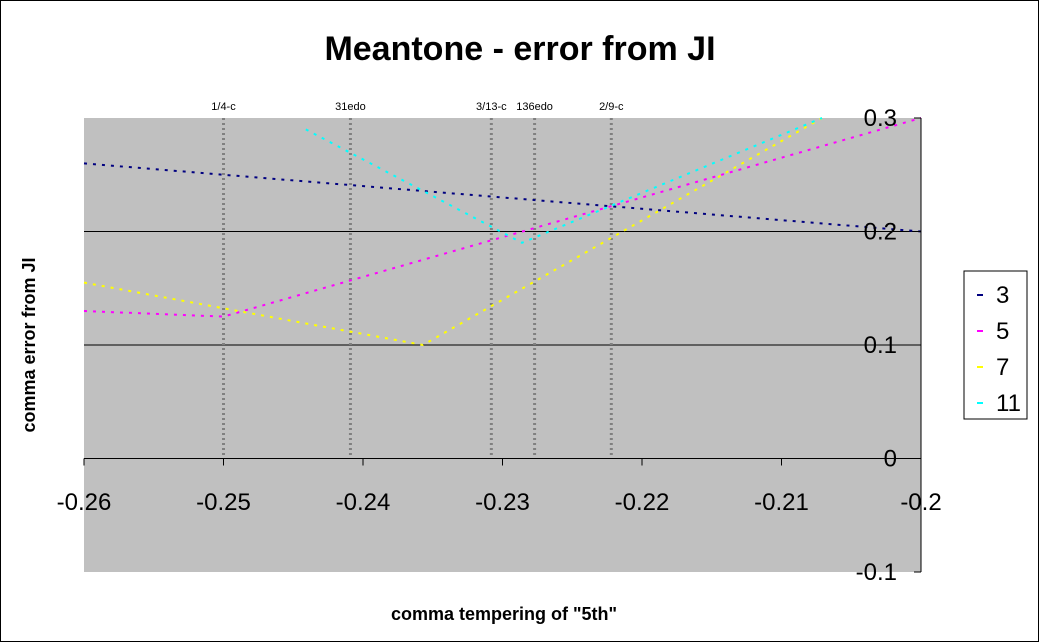 This screenshot has height=642, width=1039. I want to click on y-tick-label: 0.3, so click(880, 118).